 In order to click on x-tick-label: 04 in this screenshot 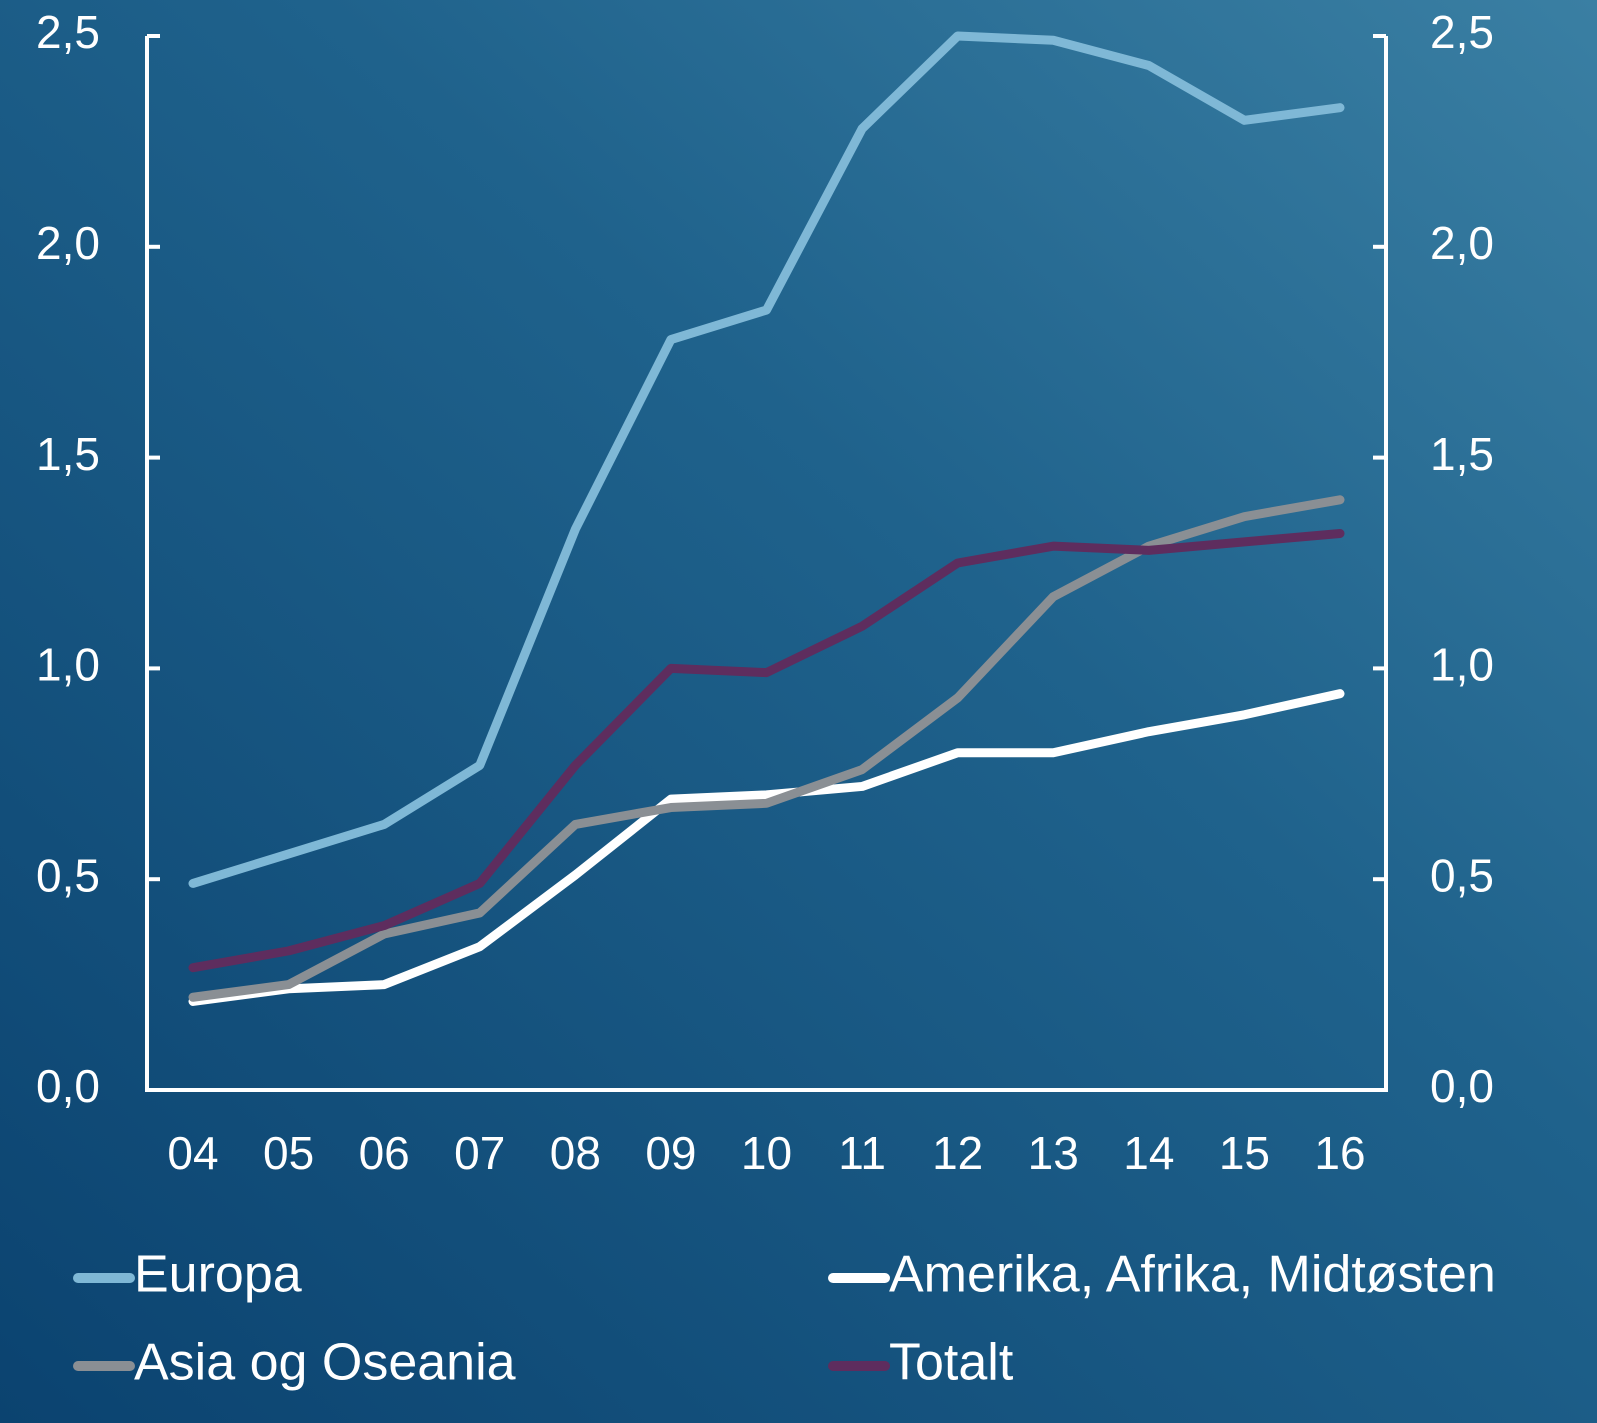, I will do `click(192, 1153)`.